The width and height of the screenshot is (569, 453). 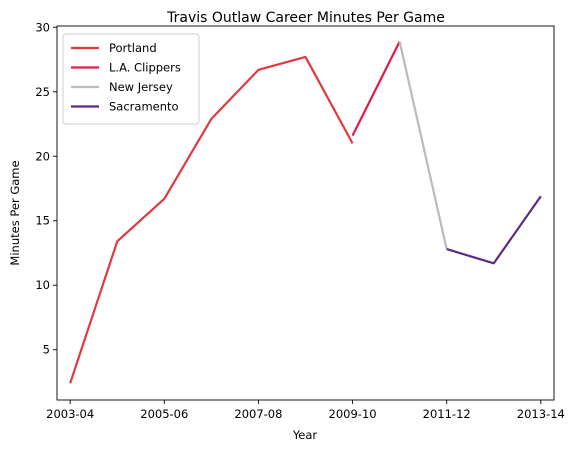 I want to click on y-tick-label-3: 20, so click(x=42, y=156).